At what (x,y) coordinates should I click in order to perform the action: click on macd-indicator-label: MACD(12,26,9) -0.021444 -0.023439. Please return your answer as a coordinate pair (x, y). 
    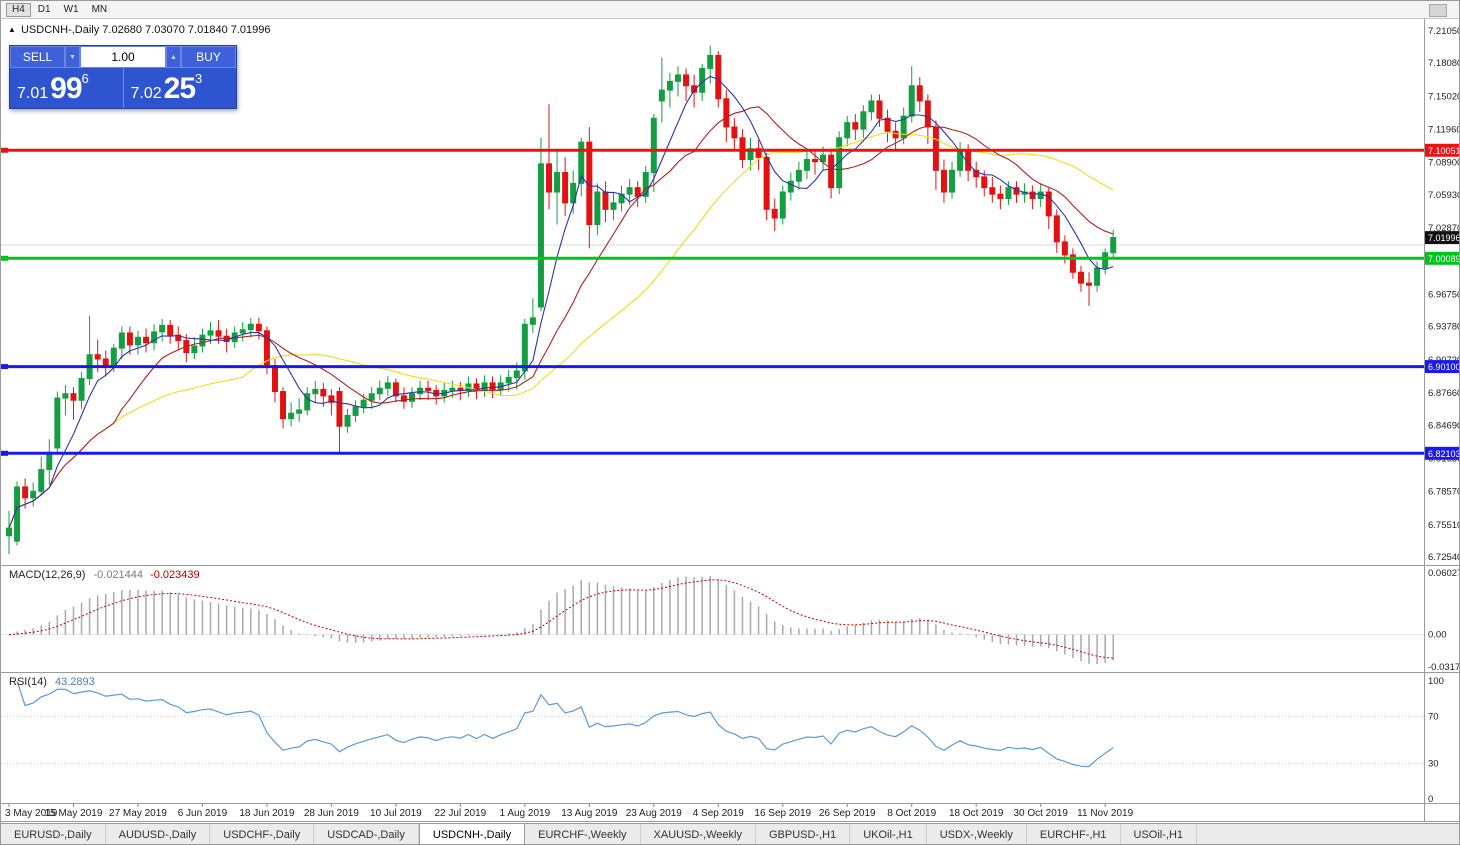
    Looking at the image, I should click on (104, 575).